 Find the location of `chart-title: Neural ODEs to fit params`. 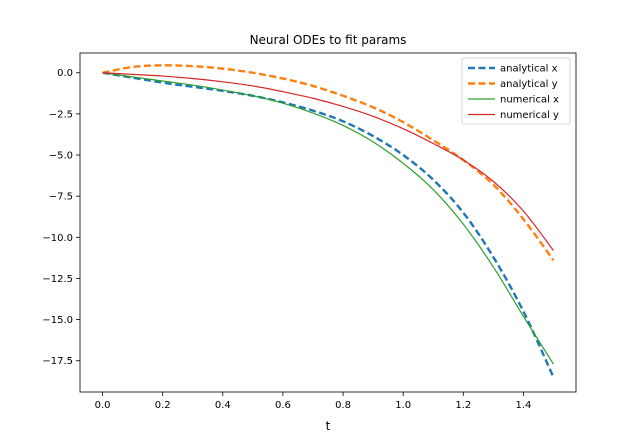

chart-title: Neural ODEs to fit params is located at coordinates (328, 40).